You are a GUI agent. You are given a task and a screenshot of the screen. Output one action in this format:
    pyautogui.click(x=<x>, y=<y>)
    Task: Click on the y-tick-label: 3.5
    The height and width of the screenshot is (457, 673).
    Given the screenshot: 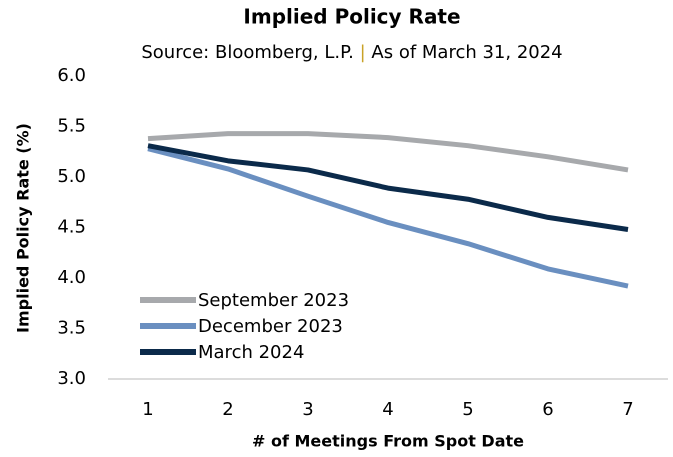 What is the action you would take?
    pyautogui.click(x=71, y=328)
    